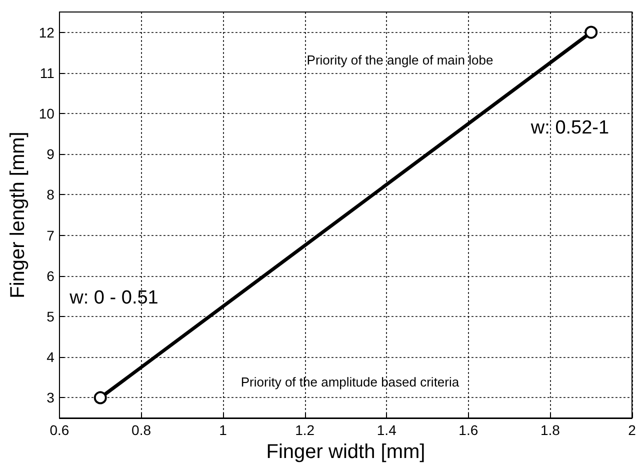 This screenshot has height=467, width=641. What do you see at coordinates (50, 398) in the screenshot?
I see `y-tick-label: 3` at bounding box center [50, 398].